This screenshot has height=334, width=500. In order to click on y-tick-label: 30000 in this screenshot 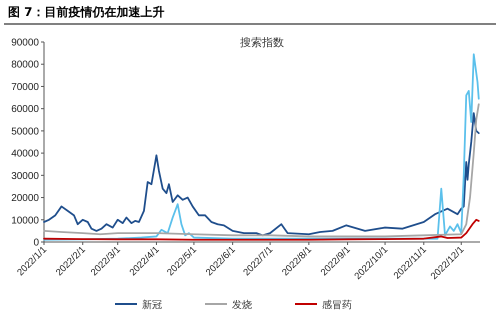, I will do `click(25, 176)`.